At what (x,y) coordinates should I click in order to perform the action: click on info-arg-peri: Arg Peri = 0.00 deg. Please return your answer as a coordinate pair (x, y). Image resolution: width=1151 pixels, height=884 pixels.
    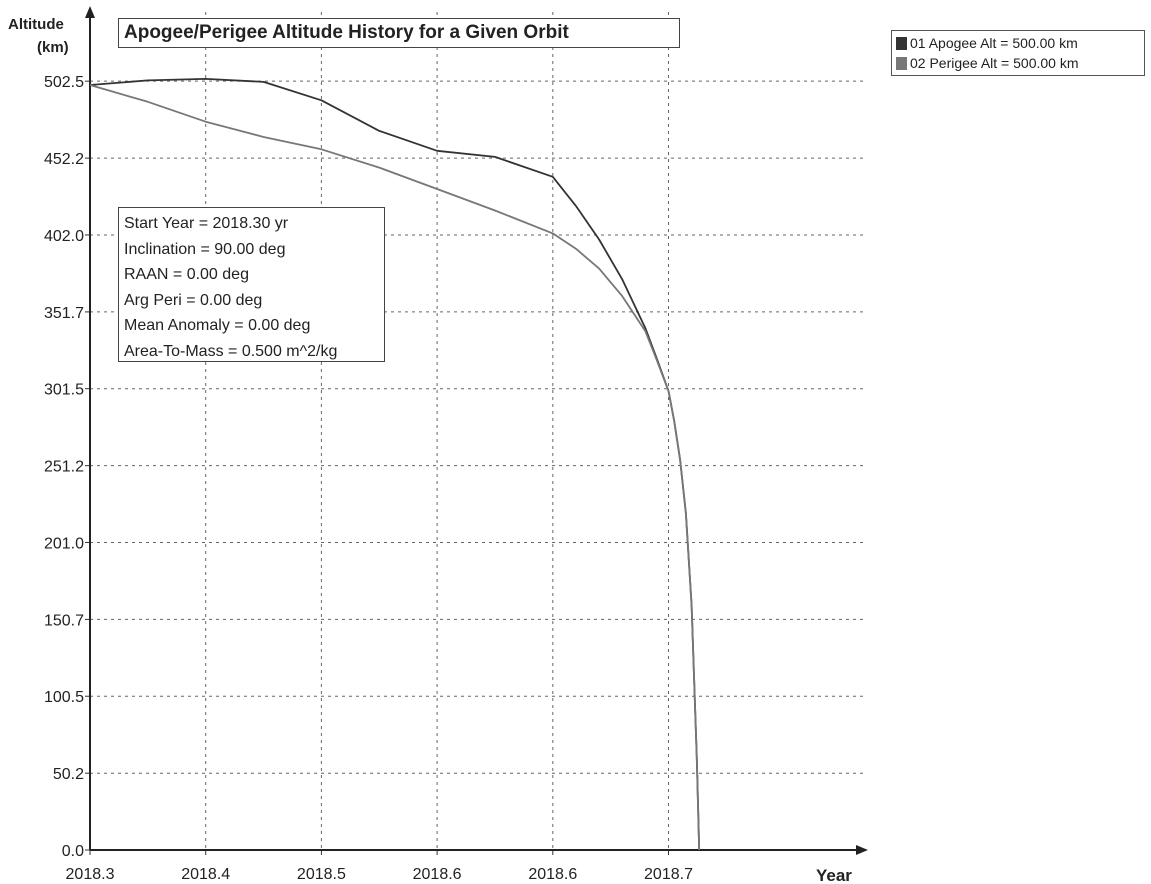
    Looking at the image, I should click on (193, 300).